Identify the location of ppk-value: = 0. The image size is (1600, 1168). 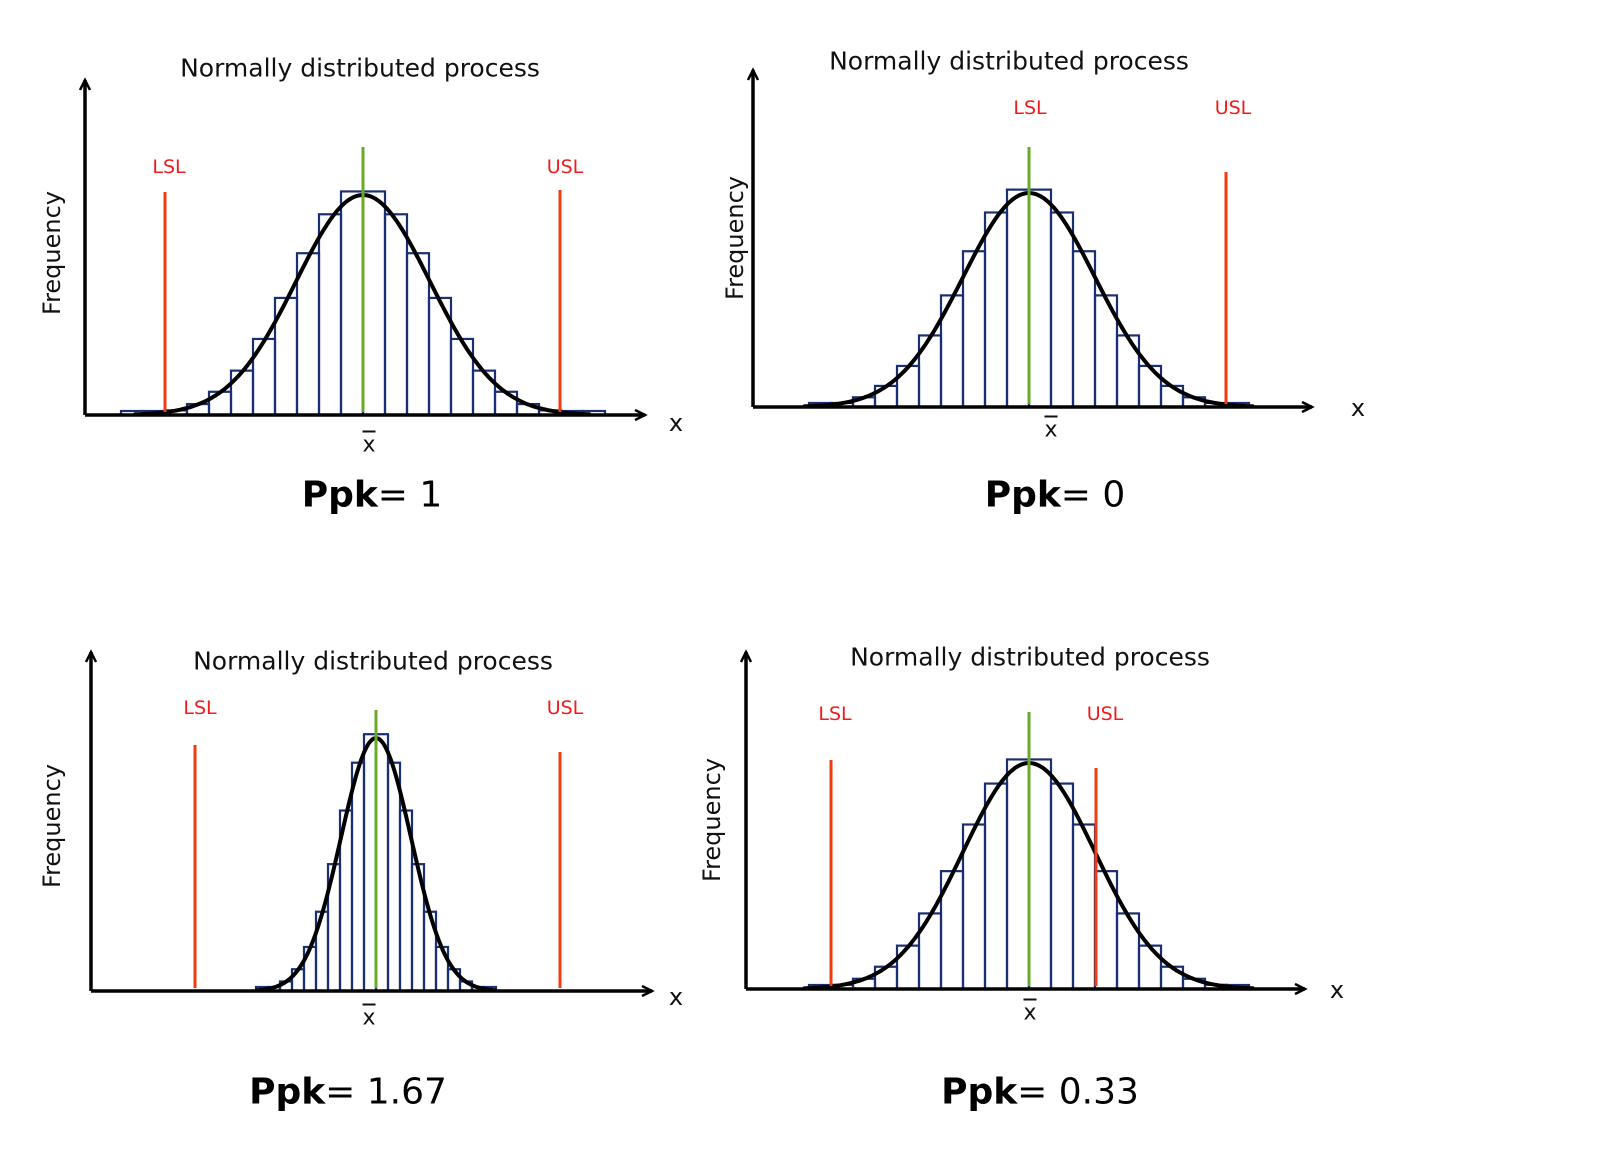
(1093, 495).